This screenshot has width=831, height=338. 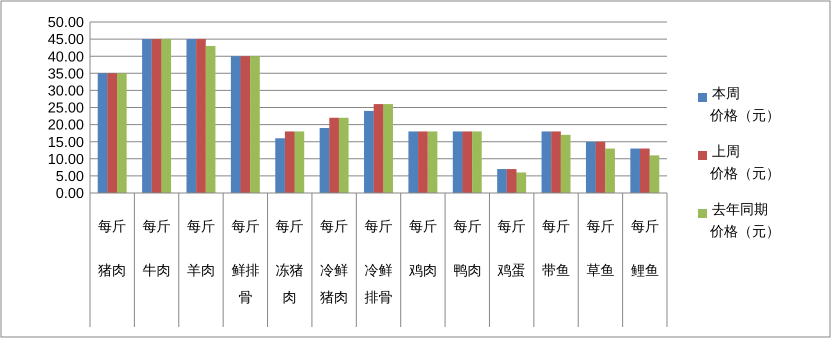 What do you see at coordinates (112, 248) in the screenshot?
I see `category-label: 每斤猪肉` at bounding box center [112, 248].